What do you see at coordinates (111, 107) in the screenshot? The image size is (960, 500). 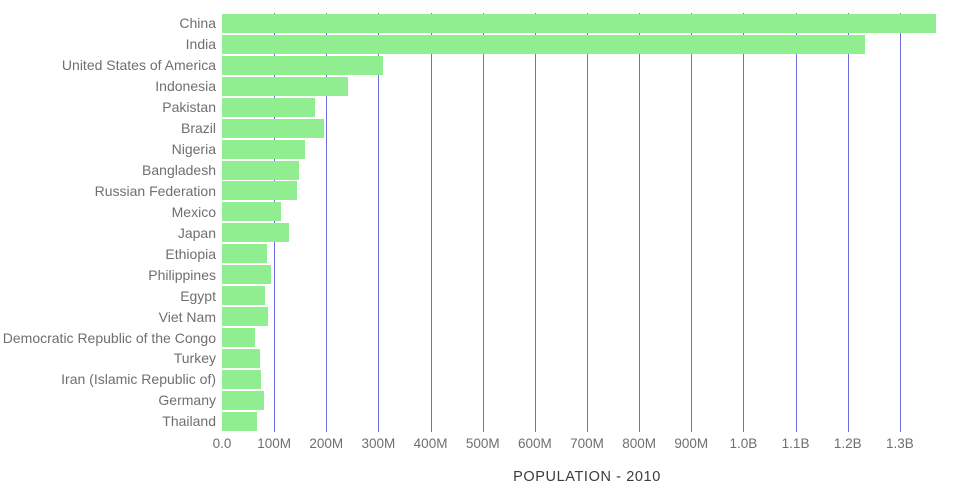 I see `country-label-cell: Pakistan` at bounding box center [111, 107].